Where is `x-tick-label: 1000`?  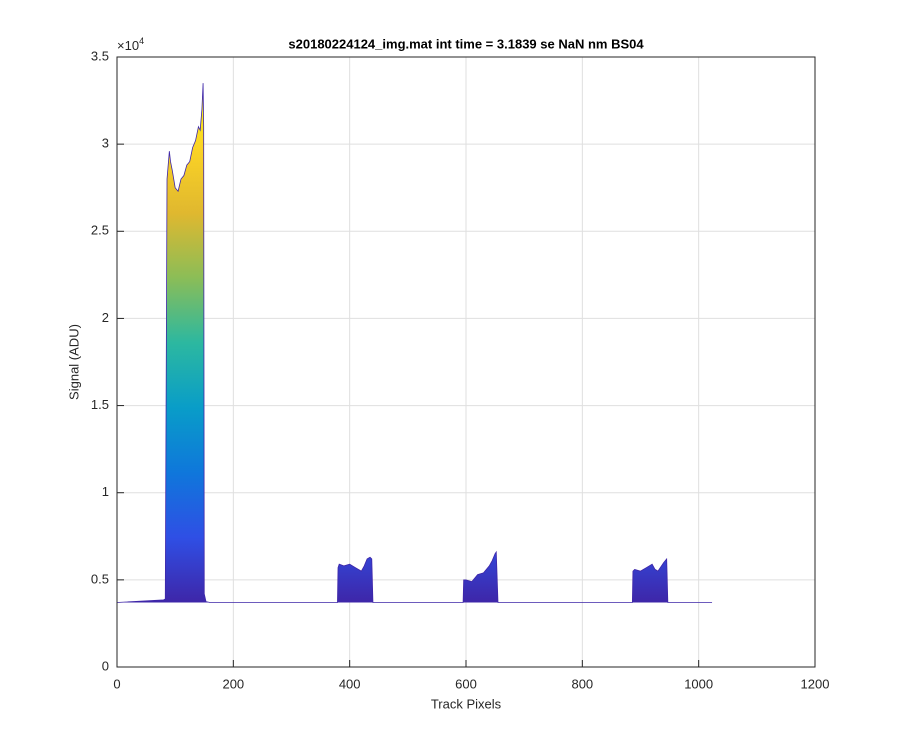
x-tick-label: 1000 is located at coordinates (698, 683).